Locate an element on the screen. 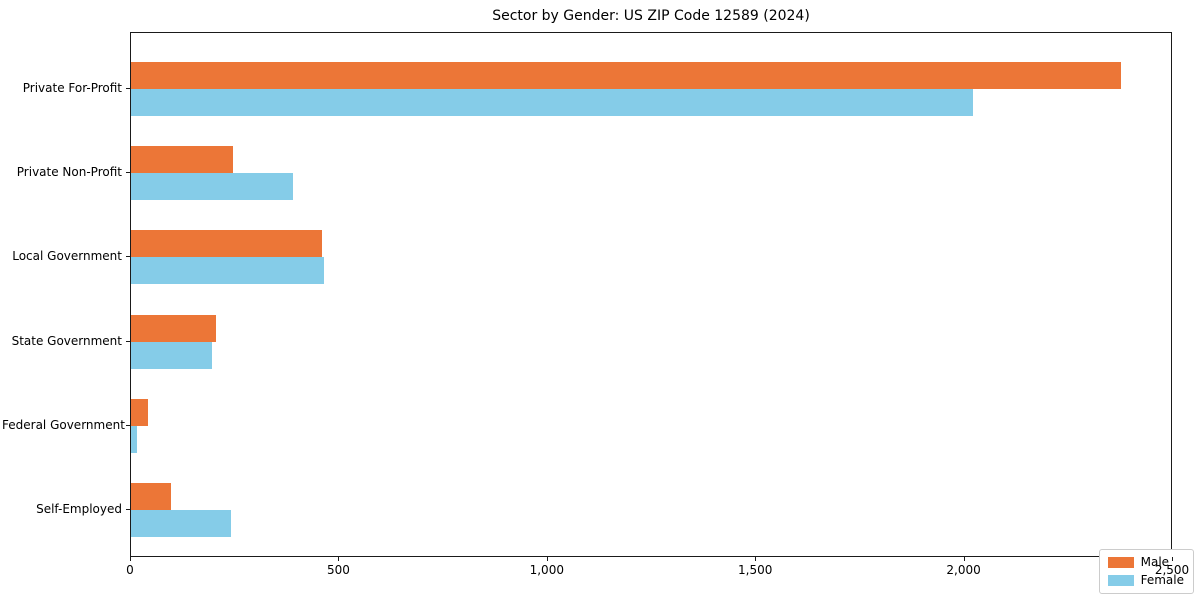  legend: Male Female is located at coordinates (1146, 571).